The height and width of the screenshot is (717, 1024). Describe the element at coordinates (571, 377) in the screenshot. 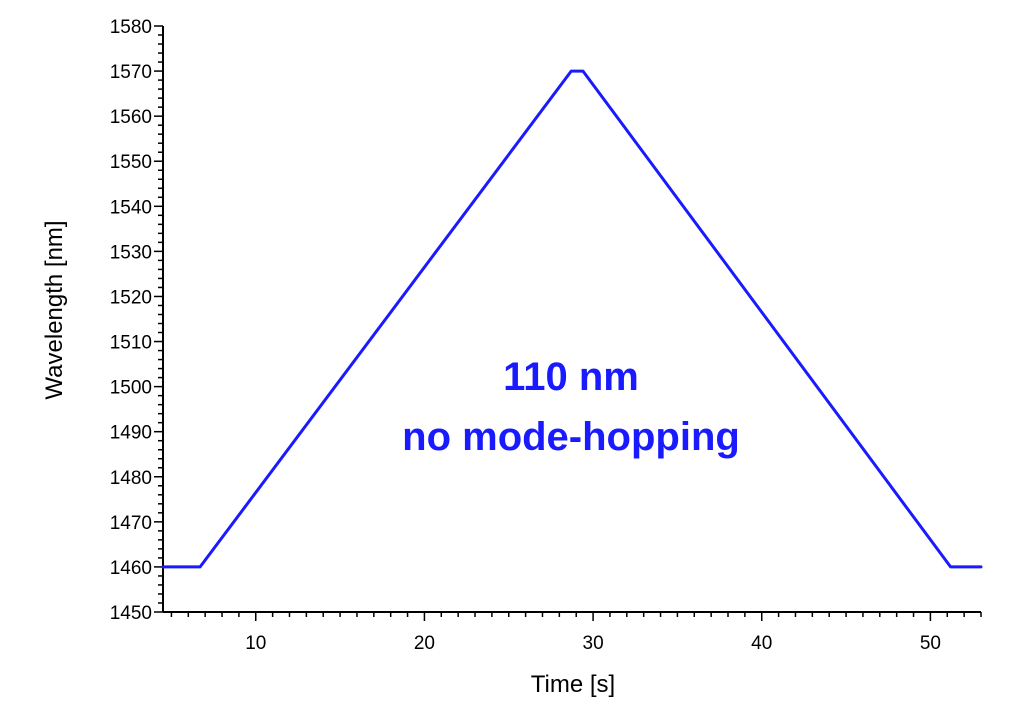

I see `annotation-range: 110 nm` at that location.